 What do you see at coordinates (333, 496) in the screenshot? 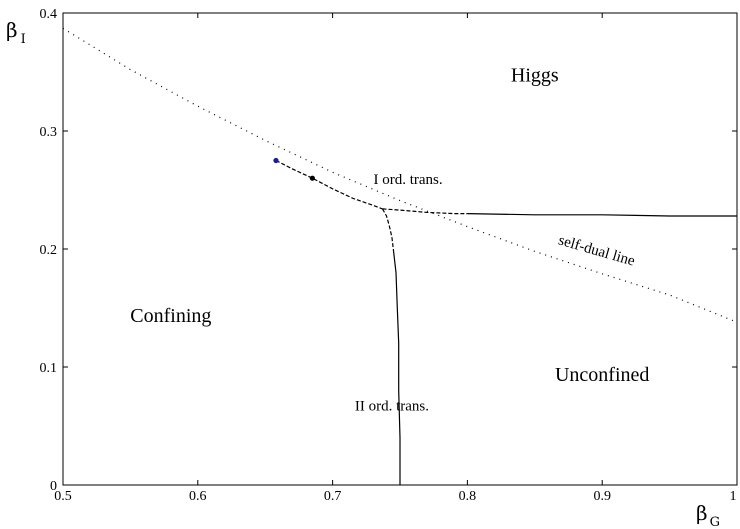
I see `x-tick-label: 0.7` at bounding box center [333, 496].